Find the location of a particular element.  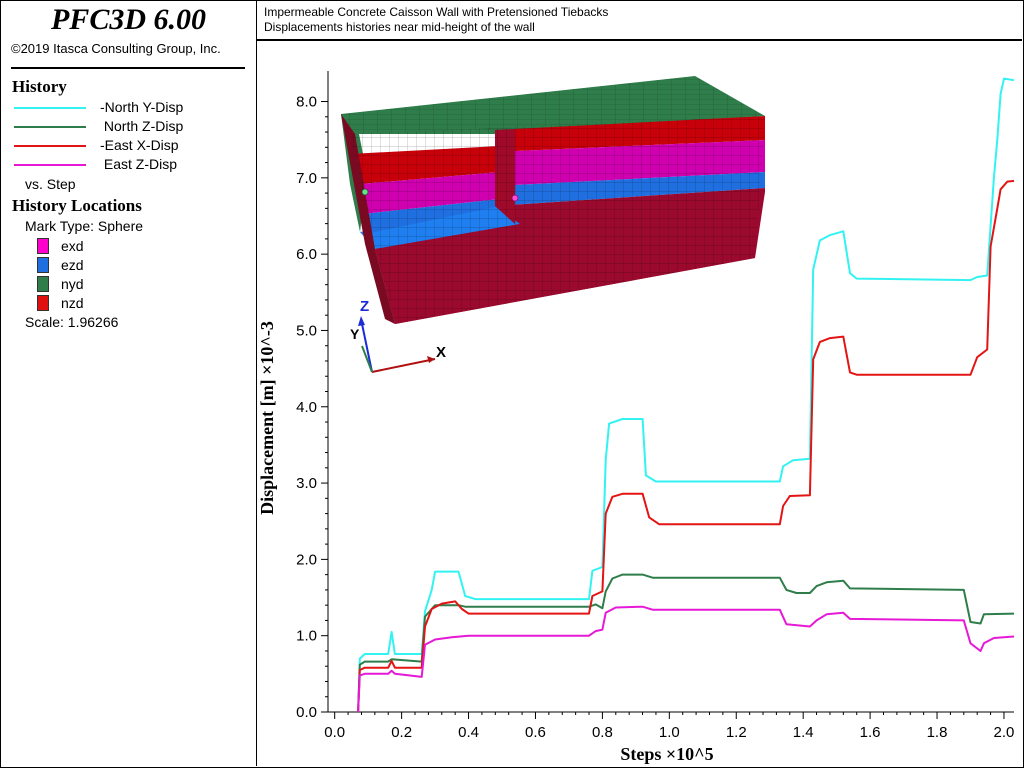

scale-label: Scale: 1.96266 is located at coordinates (72, 322).